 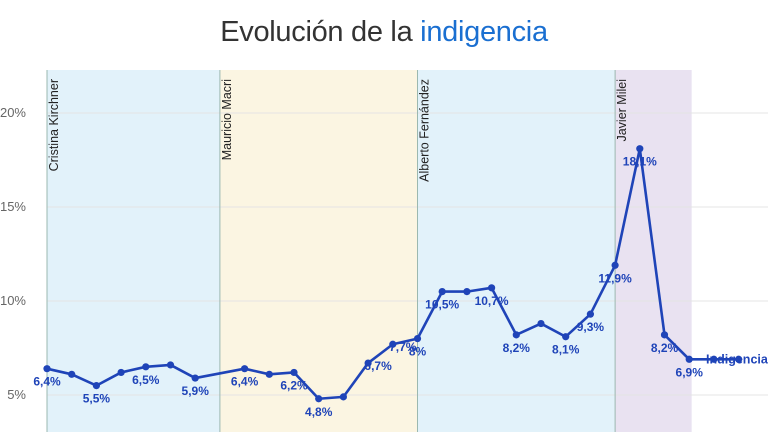 I want to click on chart-title: Evolución de la indigencia, so click(x=384, y=32).